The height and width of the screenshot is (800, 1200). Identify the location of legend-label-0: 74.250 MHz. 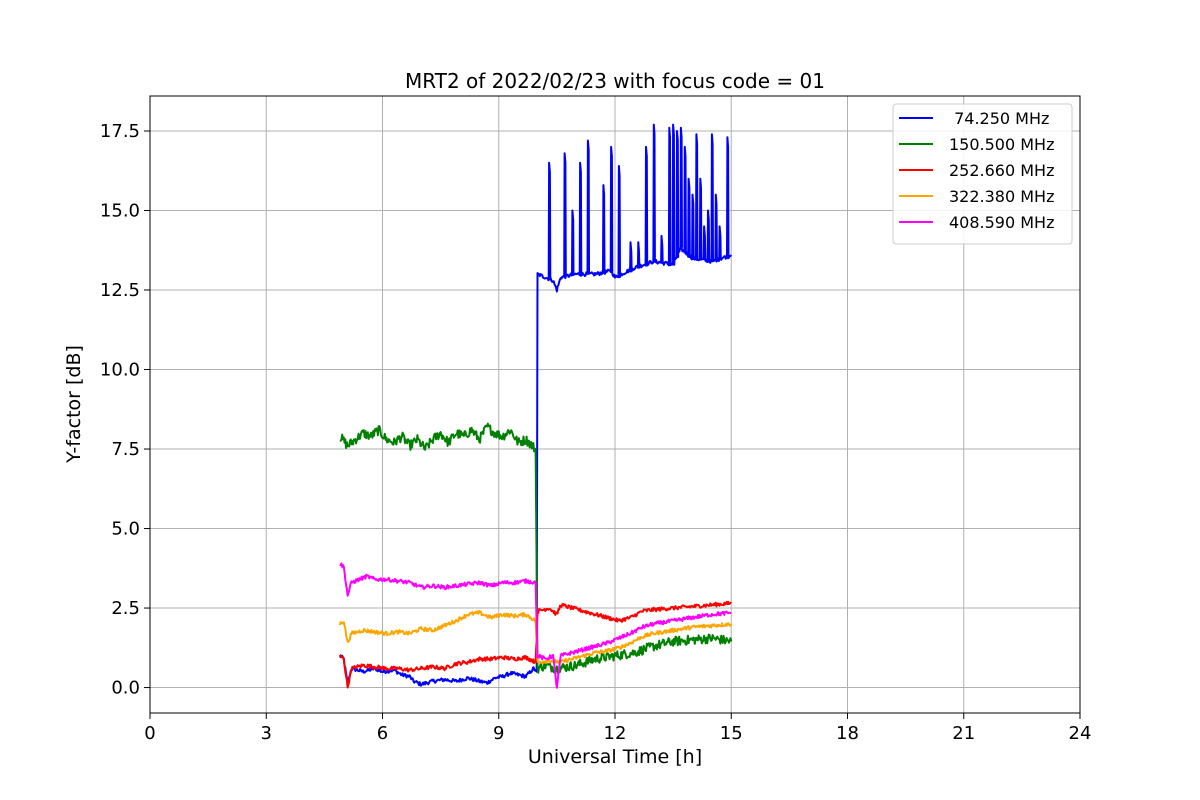
(999, 118).